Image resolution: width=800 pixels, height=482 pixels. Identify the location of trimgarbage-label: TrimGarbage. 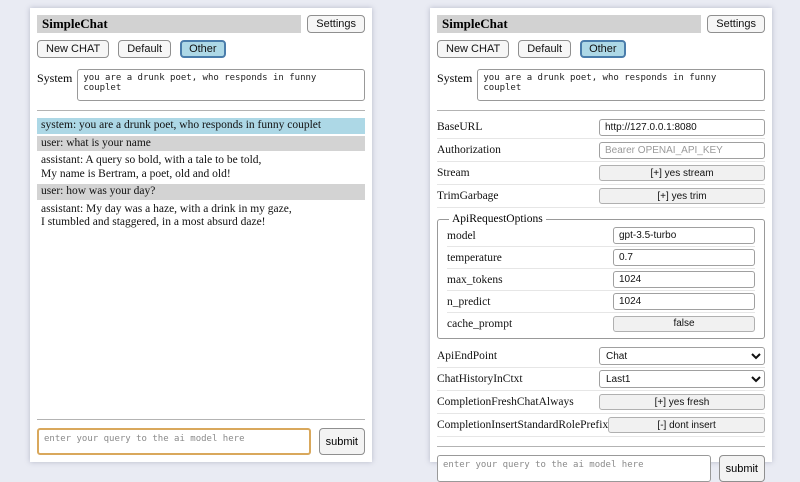
(468, 196).